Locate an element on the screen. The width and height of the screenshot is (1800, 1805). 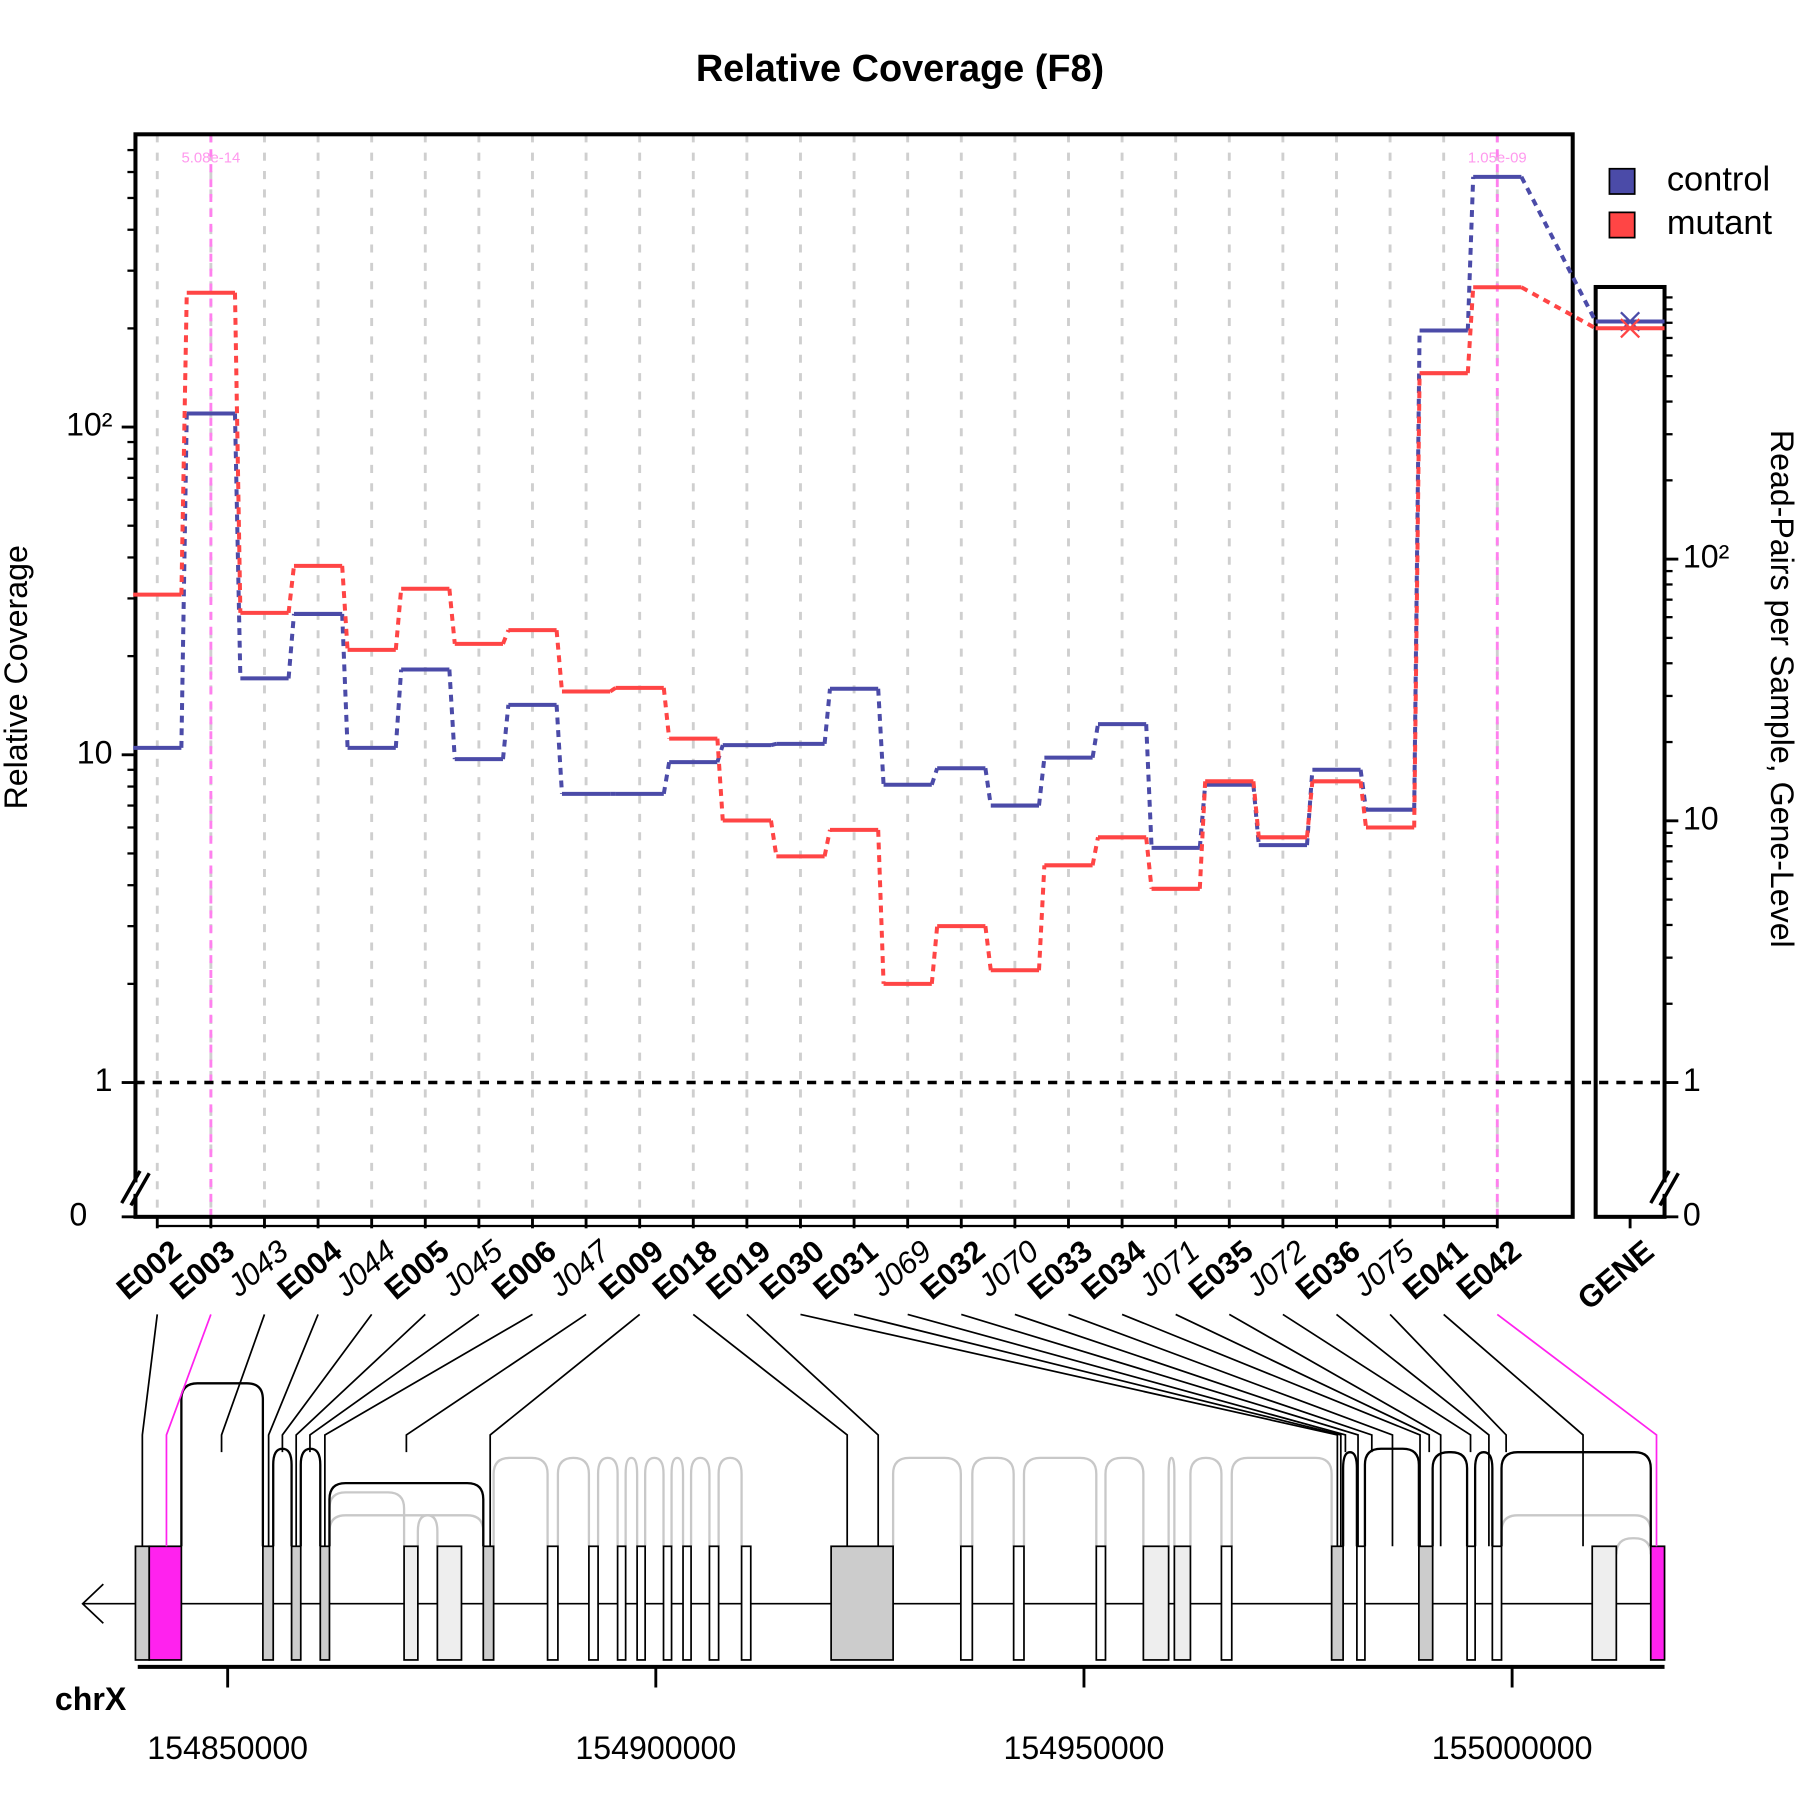
legend-swatch is located at coordinates (1622, 181).